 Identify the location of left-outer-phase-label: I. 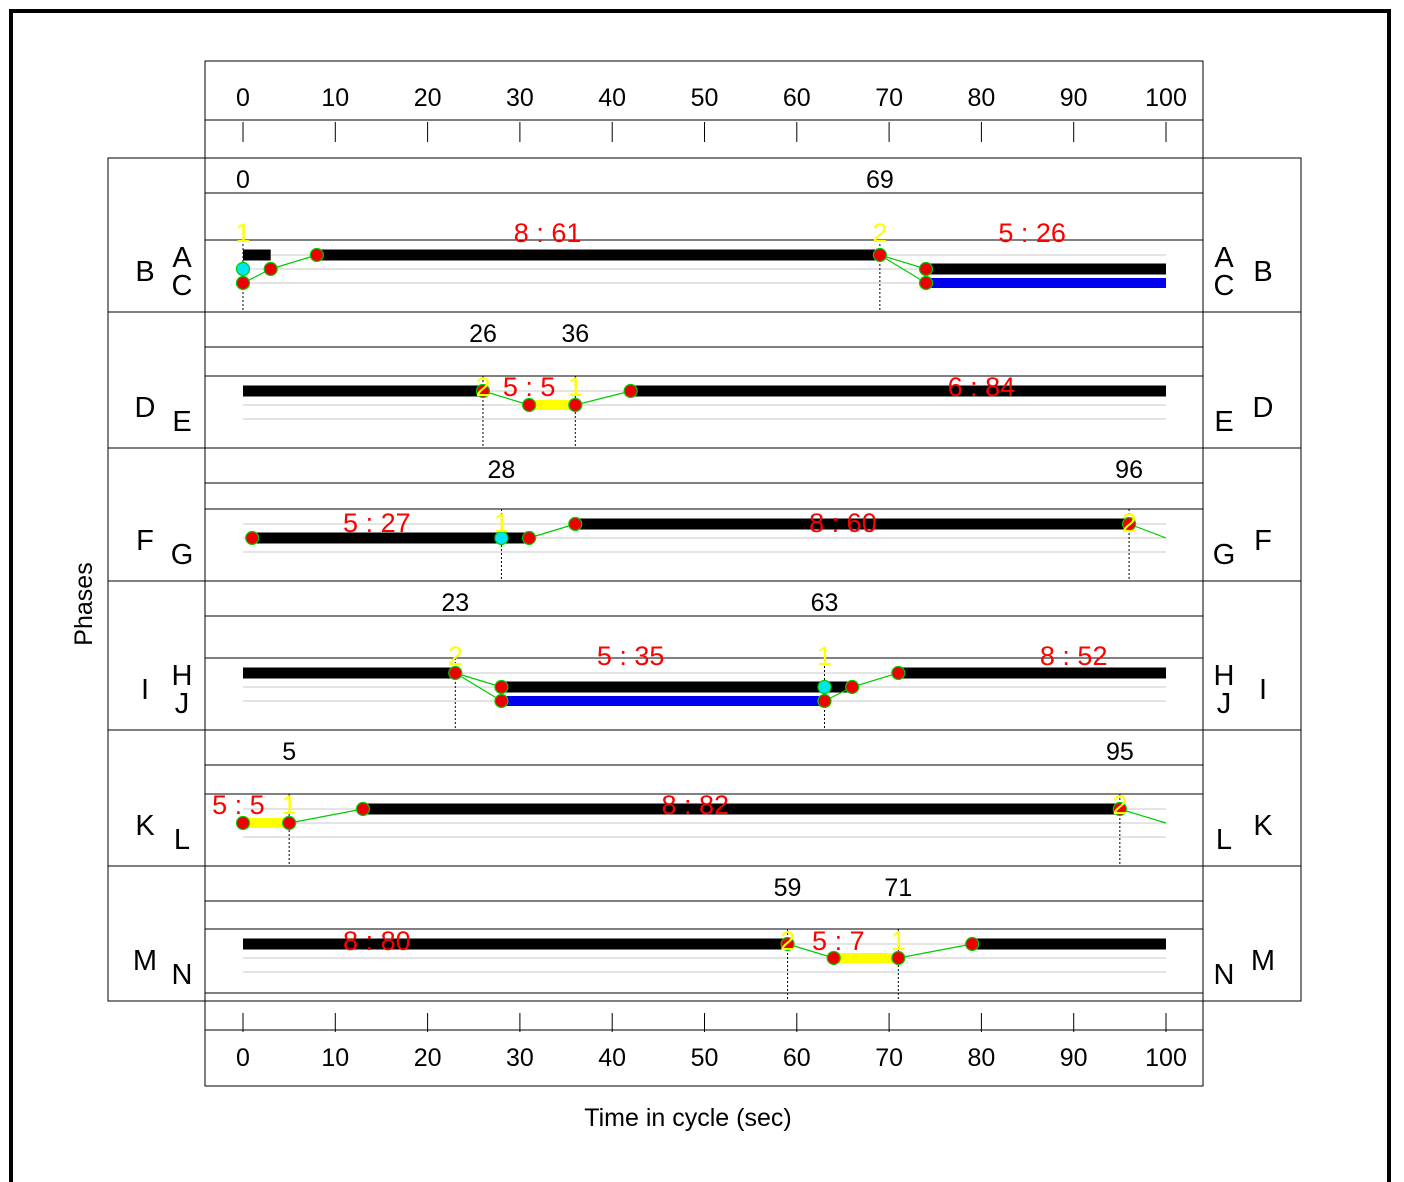
(145, 690).